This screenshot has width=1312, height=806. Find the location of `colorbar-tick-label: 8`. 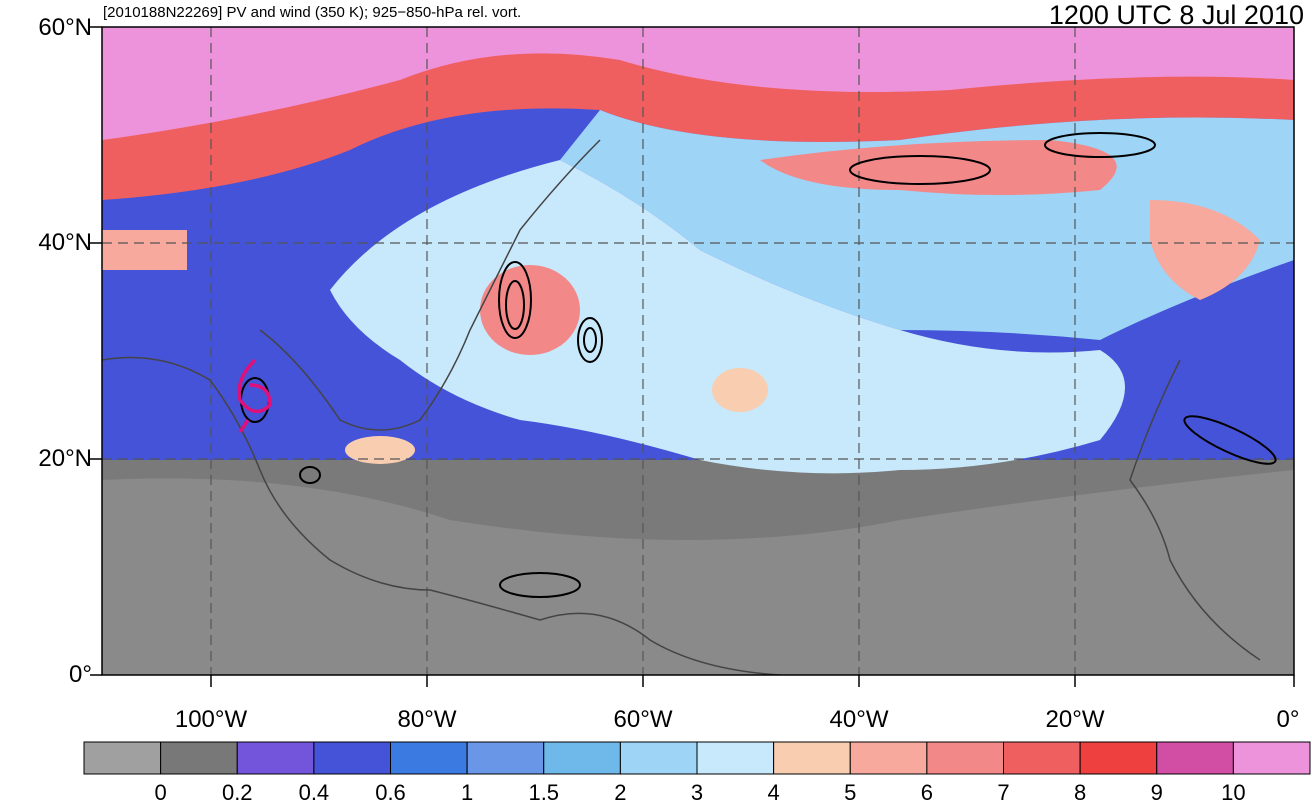

colorbar-tick-label: 8 is located at coordinates (1080, 792).